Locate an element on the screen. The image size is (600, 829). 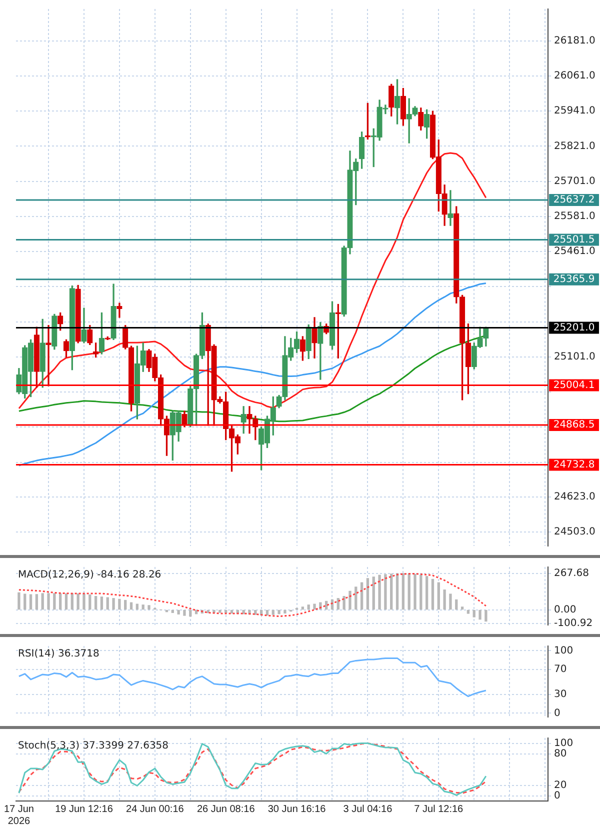
x-tick-label: 24 Jun 00:16 is located at coordinates (155, 809).